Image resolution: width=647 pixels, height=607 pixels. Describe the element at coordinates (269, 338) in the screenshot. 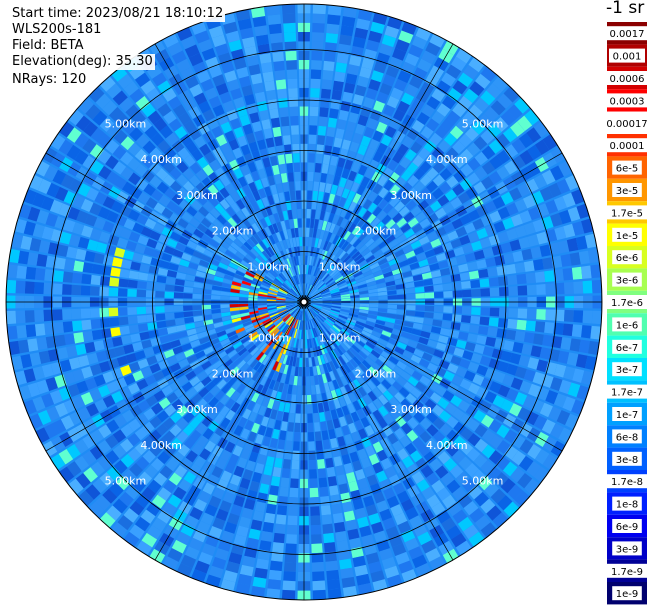

I see `range-label: 1.00km` at that location.